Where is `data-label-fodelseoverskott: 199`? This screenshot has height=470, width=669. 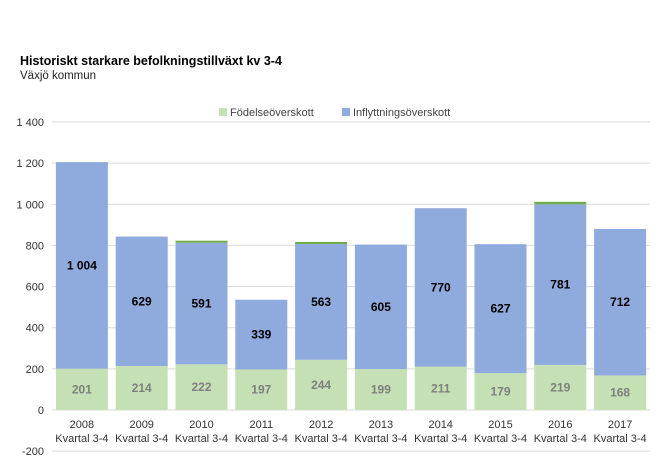 data-label-fodelseoverskott: 199 is located at coordinates (381, 390).